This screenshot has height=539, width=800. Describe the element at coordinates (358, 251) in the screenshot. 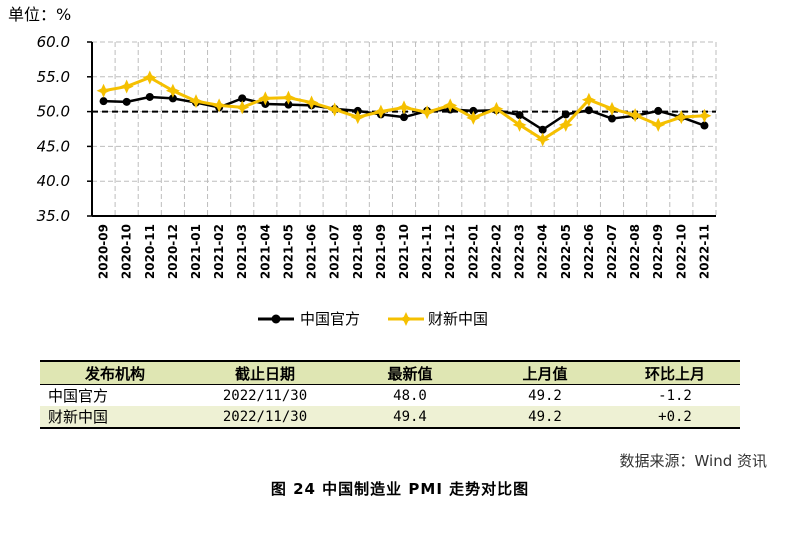

I see `x-tick-label: 2021-08` at that location.